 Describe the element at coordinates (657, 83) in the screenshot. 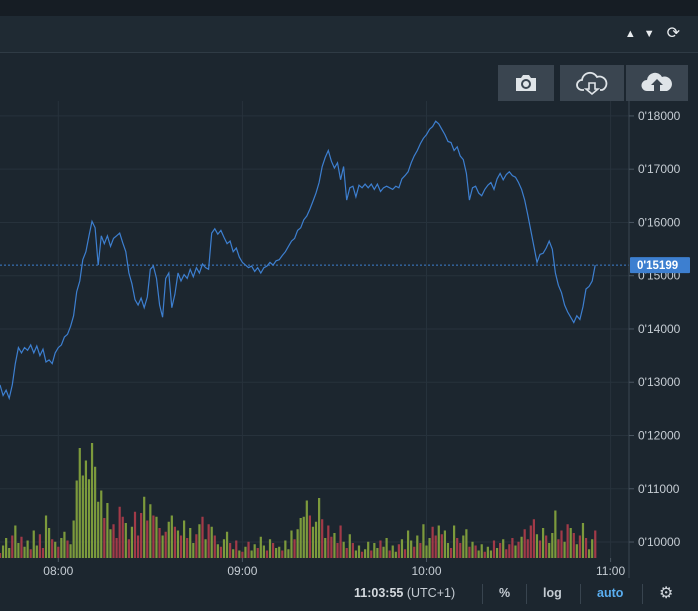

I see `upload-button` at that location.